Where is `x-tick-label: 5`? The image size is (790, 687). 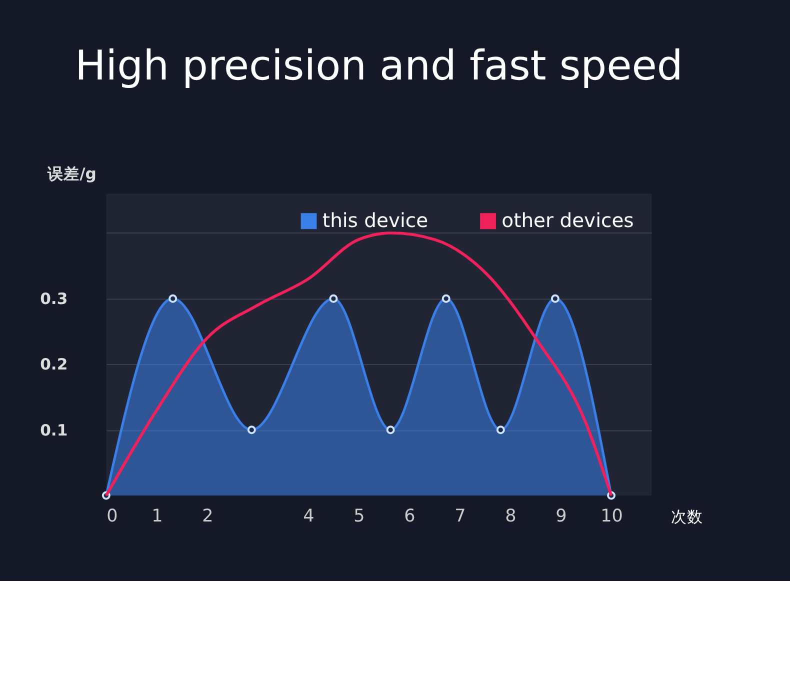 x-tick-label: 5 is located at coordinates (359, 516).